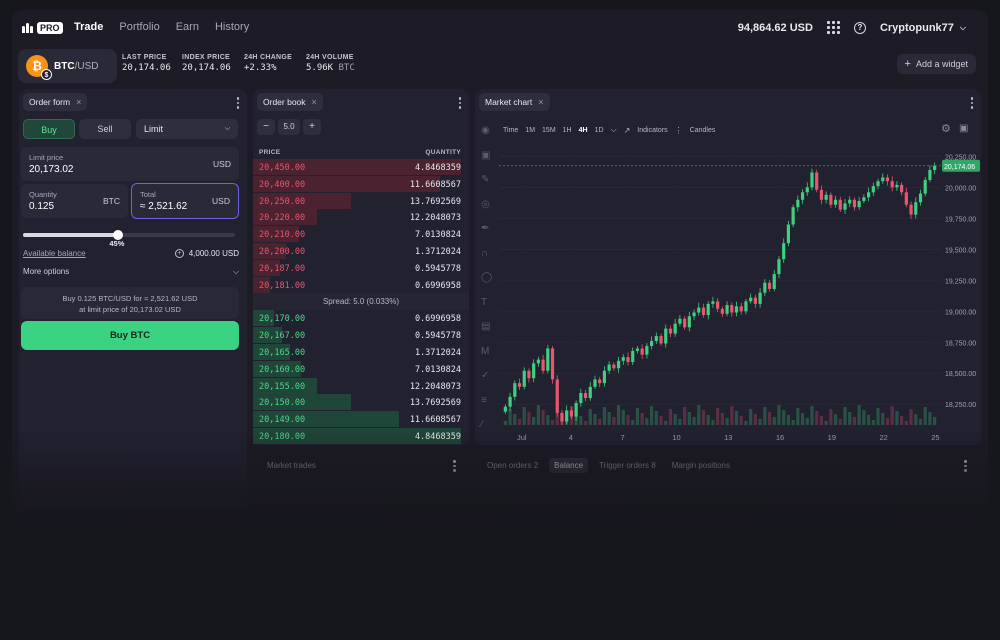 The image size is (1000, 640). I want to click on slider-handle, so click(118, 235).